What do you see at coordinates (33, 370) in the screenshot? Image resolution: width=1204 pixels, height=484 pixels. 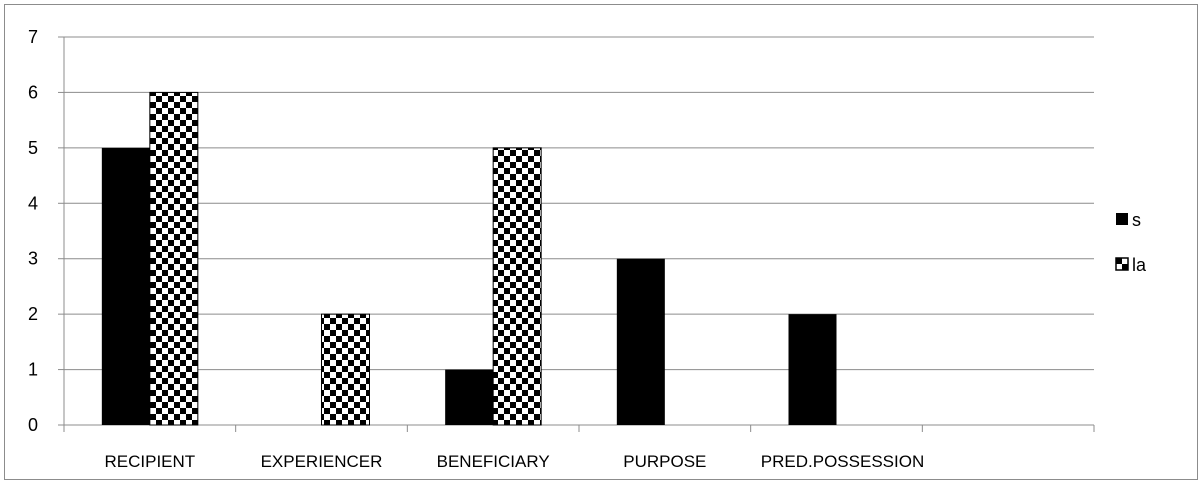 I see `y-tick-label: 1` at bounding box center [33, 370].